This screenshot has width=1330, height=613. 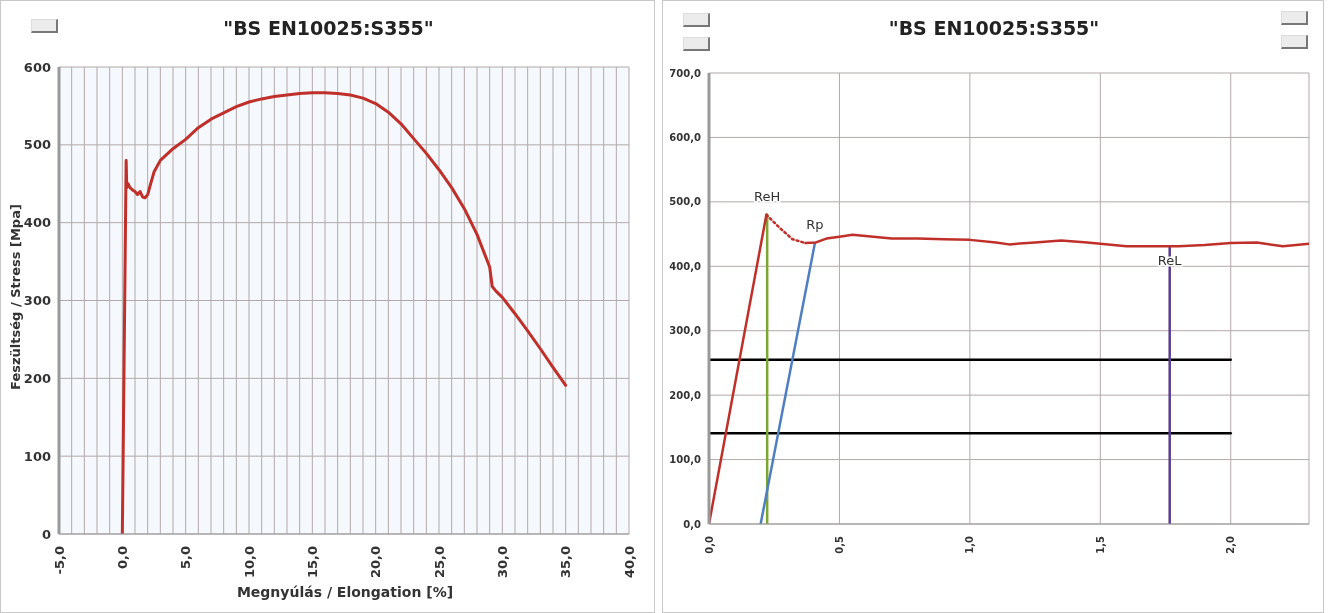 I want to click on y-tick-label: 600, so click(x=37, y=67).